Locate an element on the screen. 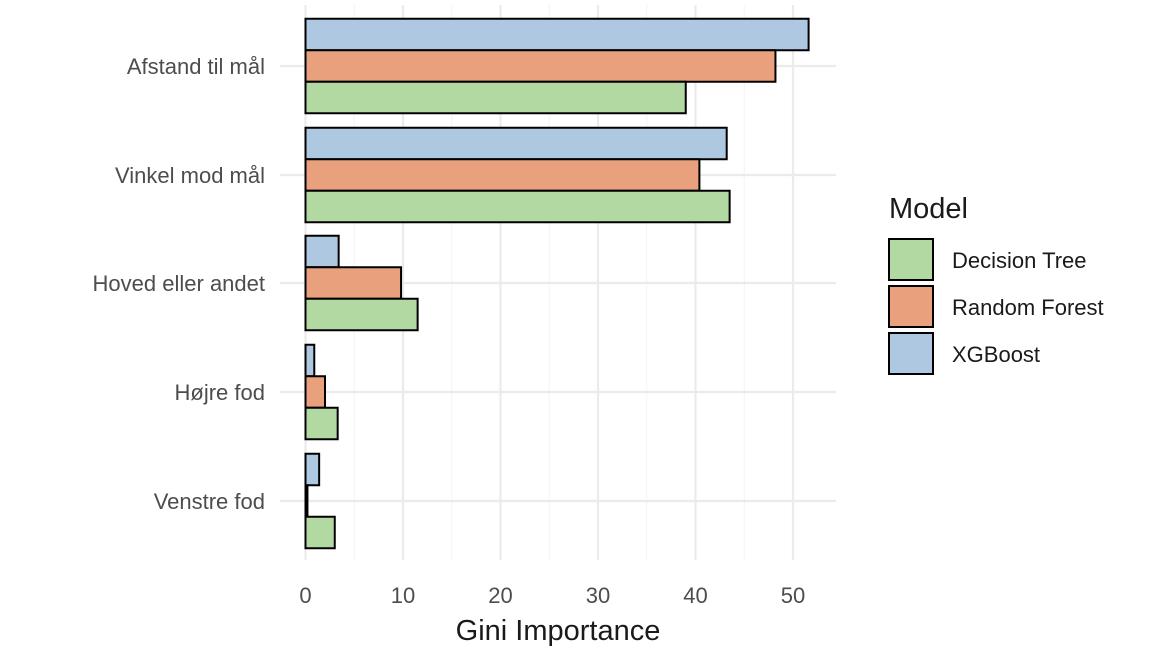 Image resolution: width=1152 pixels, height=650 pixels. category-label: Højre fod is located at coordinates (220, 392).